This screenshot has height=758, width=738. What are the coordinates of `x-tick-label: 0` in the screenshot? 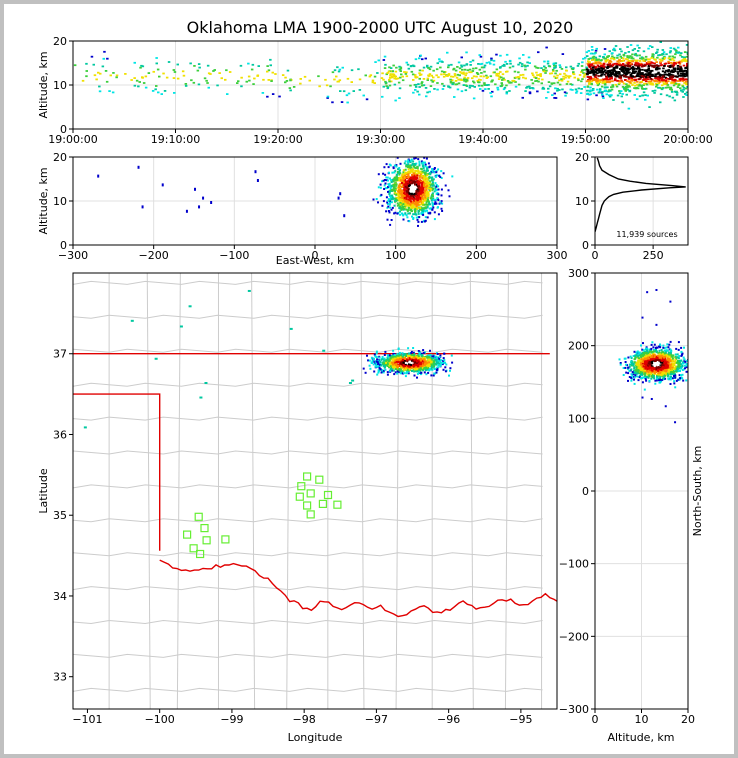 It's located at (595, 255).